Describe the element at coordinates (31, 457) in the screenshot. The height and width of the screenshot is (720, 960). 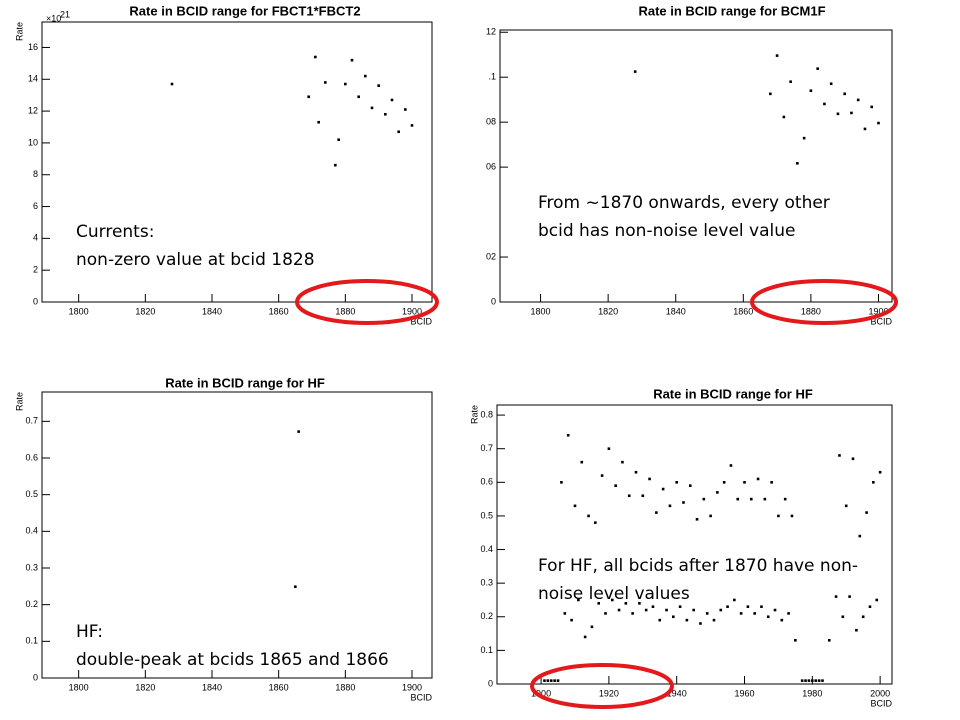
I see `y-tick-label: 0.6` at that location.